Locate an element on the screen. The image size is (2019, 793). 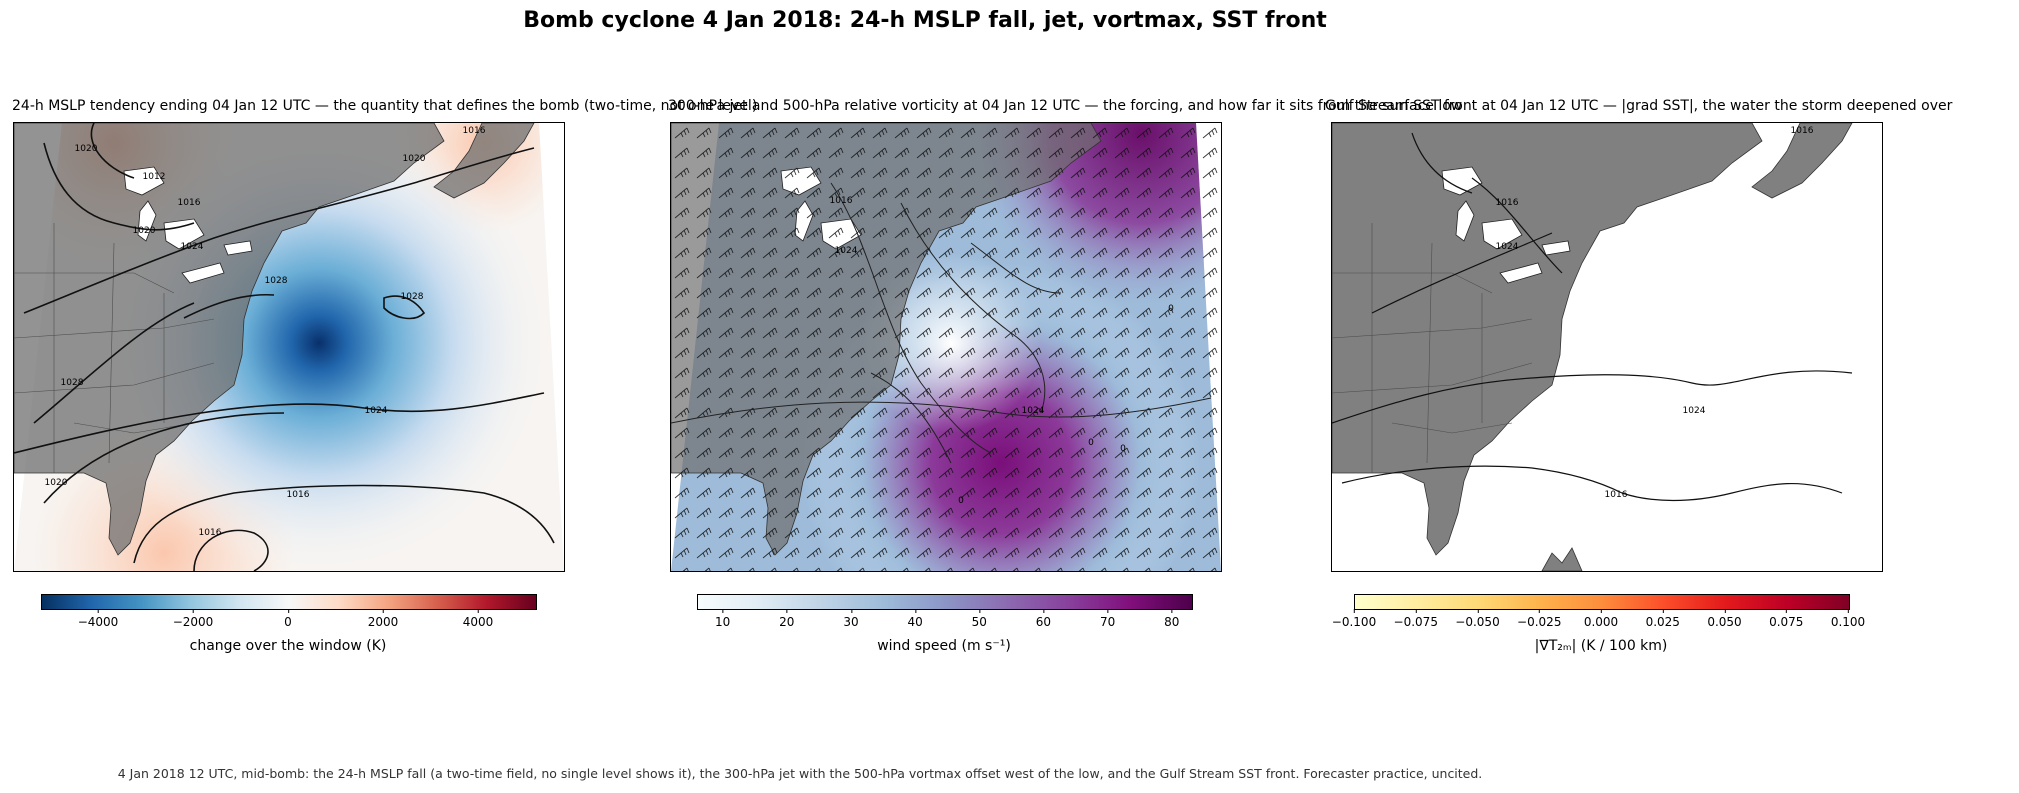
colorbar-tick: −4000 is located at coordinates (98, 619).